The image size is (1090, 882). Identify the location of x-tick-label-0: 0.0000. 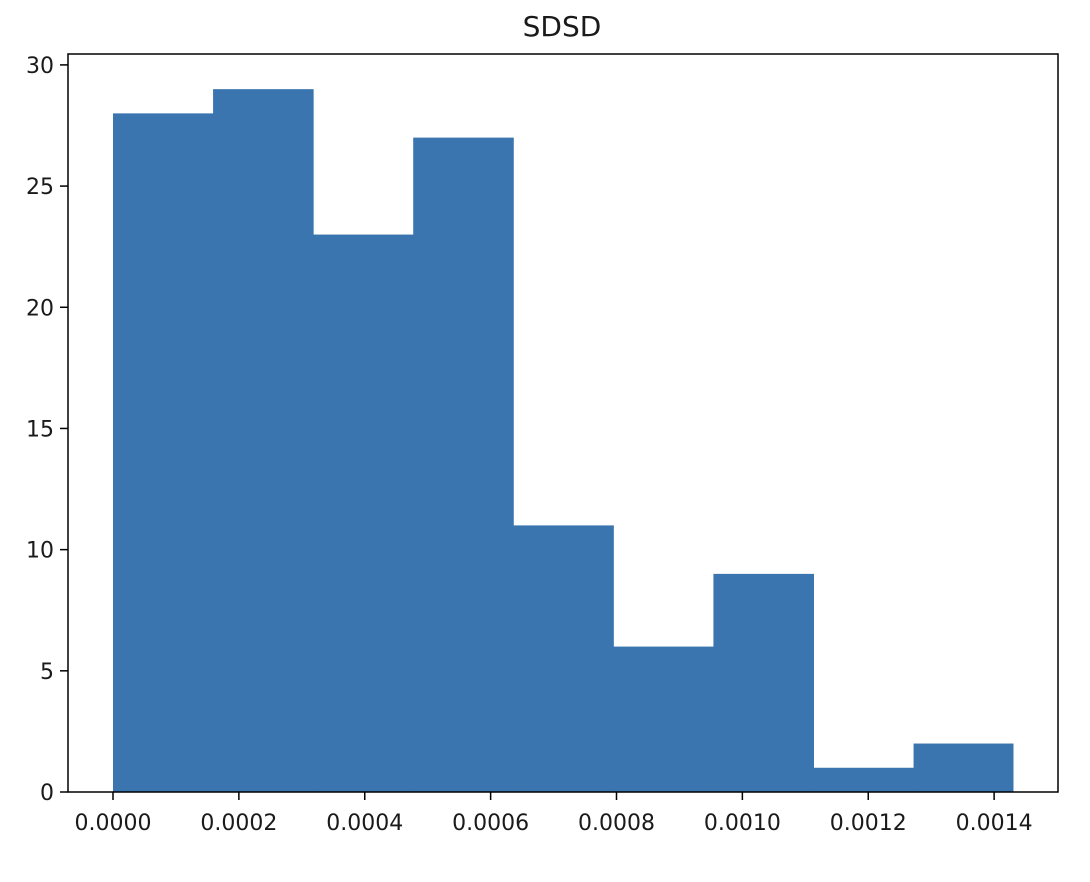
(113, 823).